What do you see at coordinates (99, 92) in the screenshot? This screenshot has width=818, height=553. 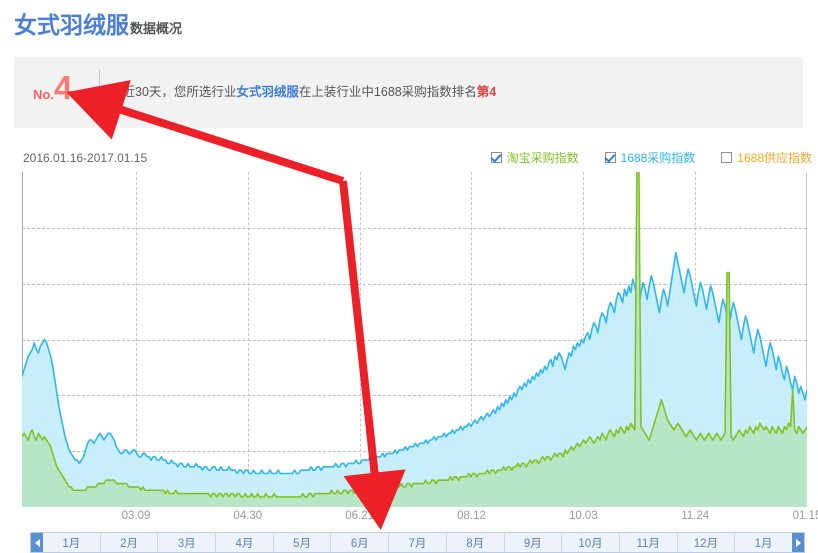 I see `rank-divider` at bounding box center [99, 92].